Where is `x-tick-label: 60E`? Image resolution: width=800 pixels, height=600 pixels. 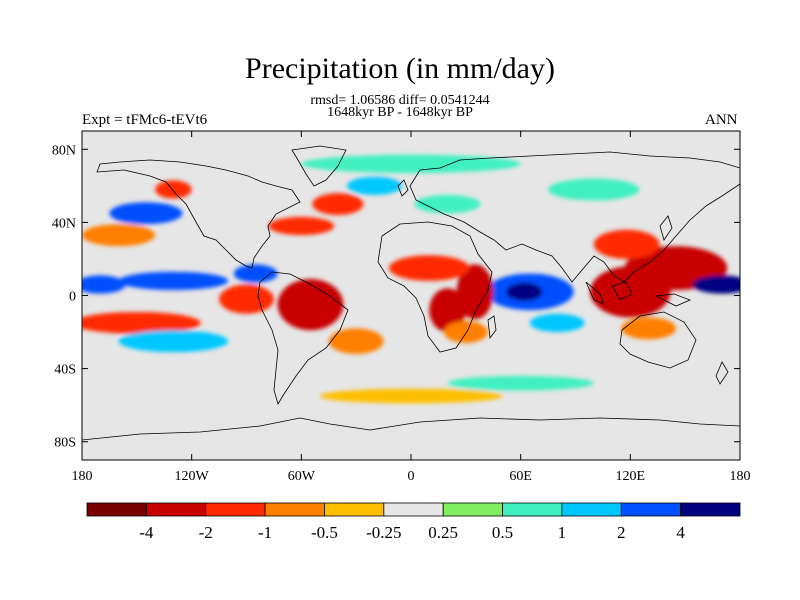
x-tick-label: 60E is located at coordinates (520, 476).